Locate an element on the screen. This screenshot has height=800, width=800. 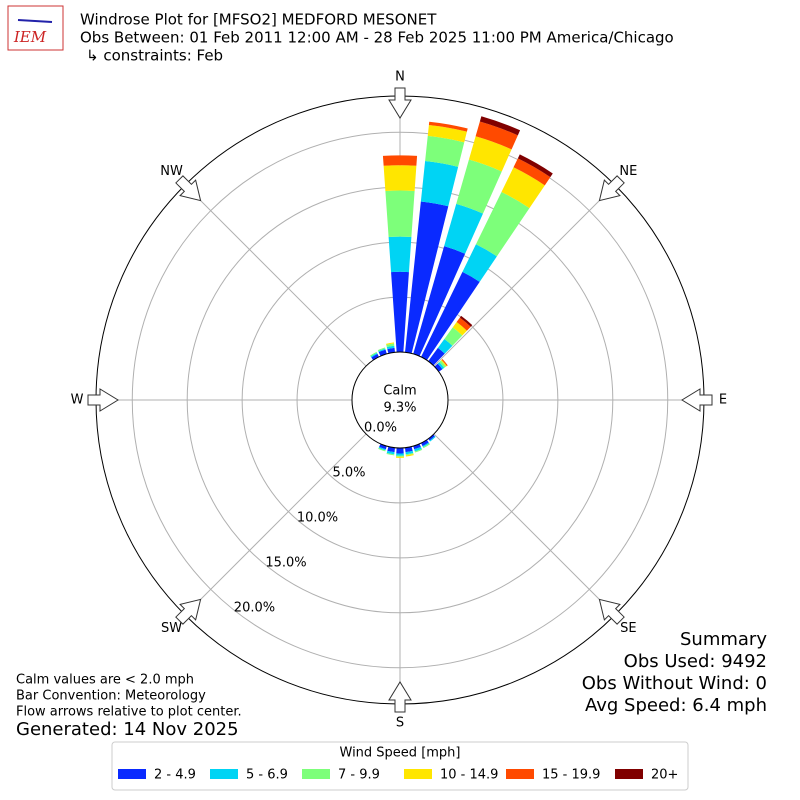
generated: Generated: 14 Nov 2025 is located at coordinates (127, 729).